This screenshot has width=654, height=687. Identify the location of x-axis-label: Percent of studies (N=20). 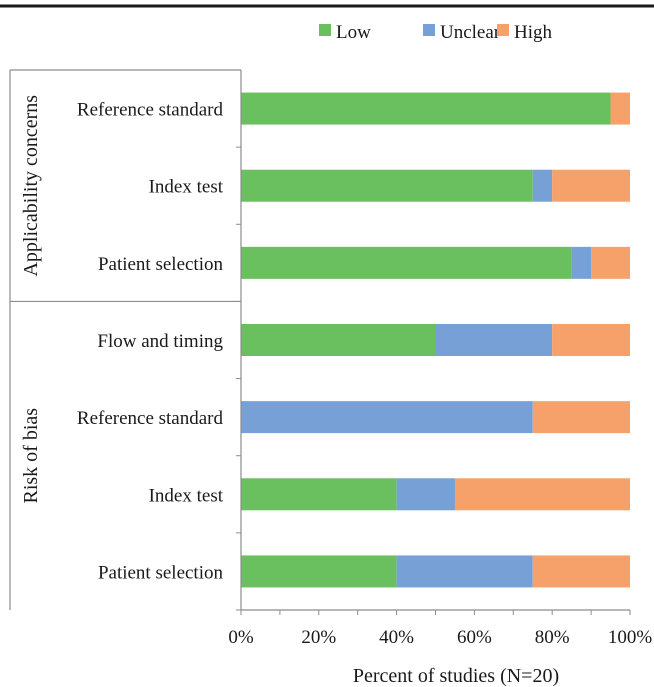
(456, 676).